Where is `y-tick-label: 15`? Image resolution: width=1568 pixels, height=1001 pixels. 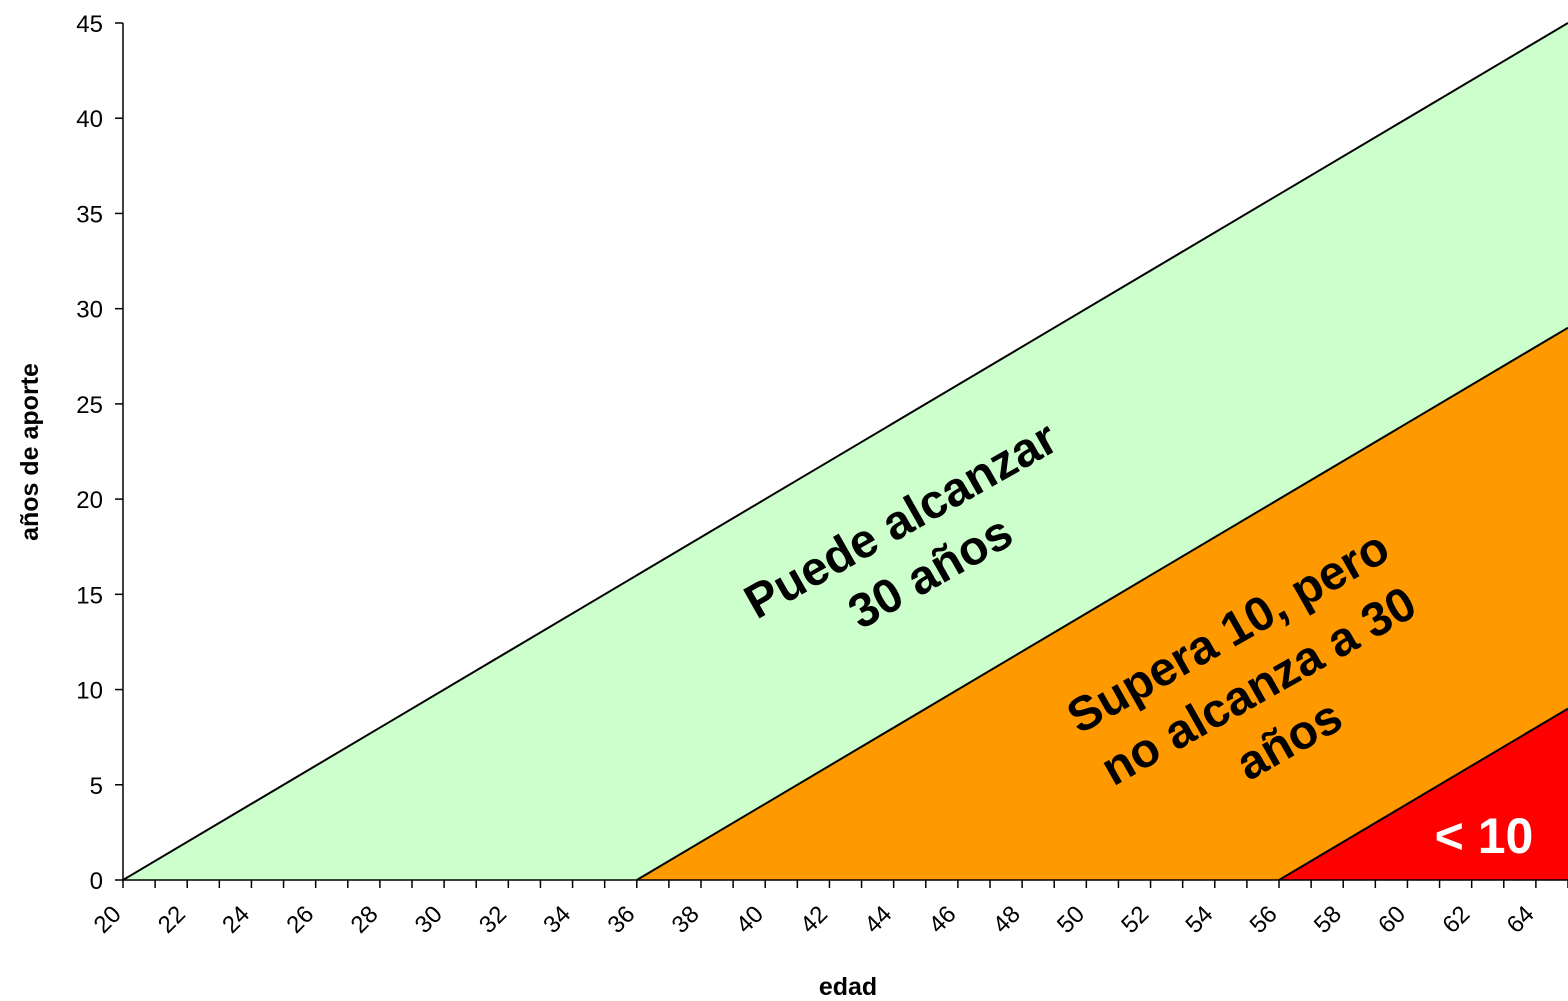
y-tick-label: 15 is located at coordinates (89, 595).